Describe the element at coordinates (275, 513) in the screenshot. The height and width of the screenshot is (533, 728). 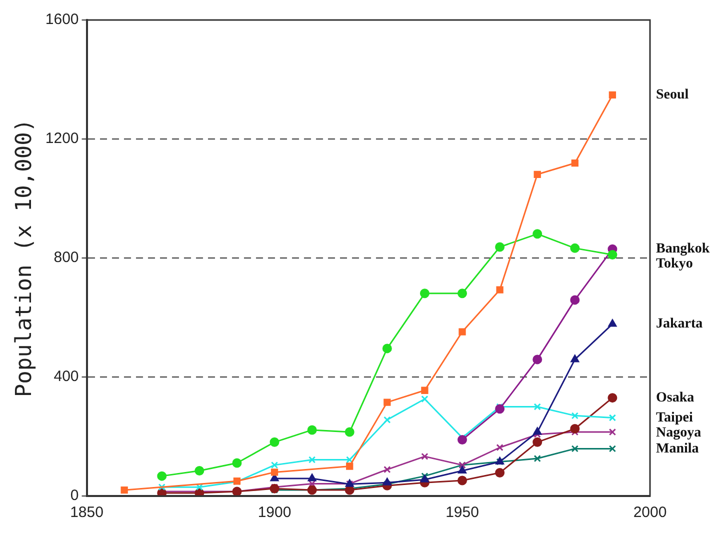
I see `x-tick-label: 1900` at that location.